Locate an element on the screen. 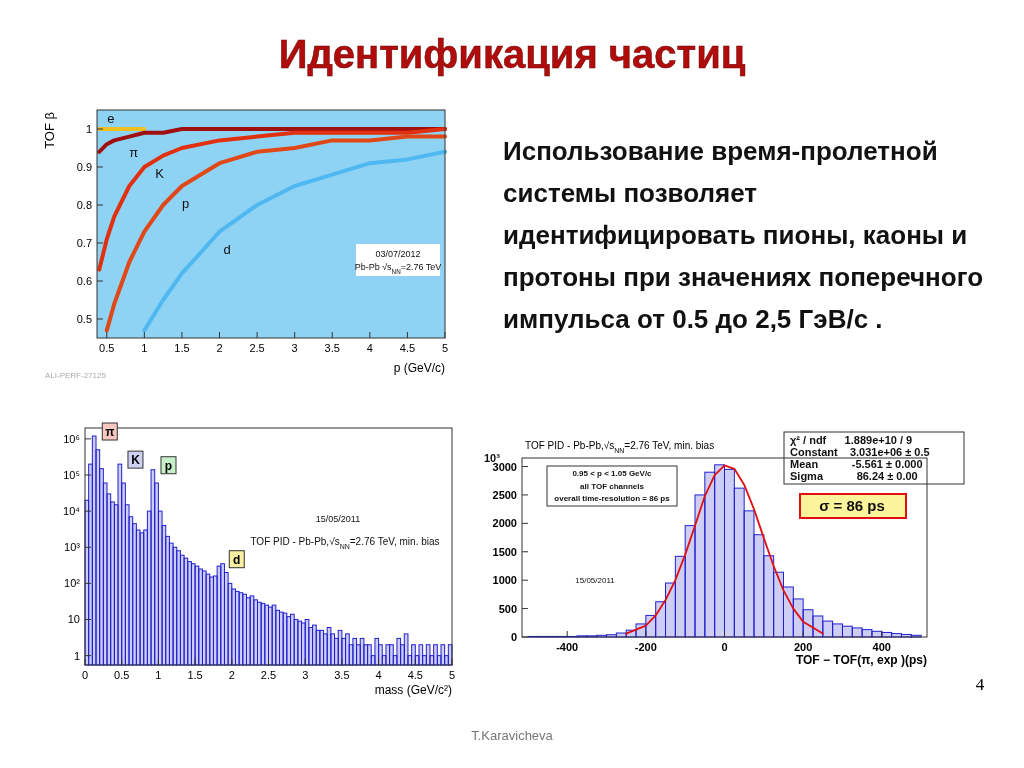 The height and width of the screenshot is (768, 1024). y-tick-label: 0.7 is located at coordinates (84, 243).